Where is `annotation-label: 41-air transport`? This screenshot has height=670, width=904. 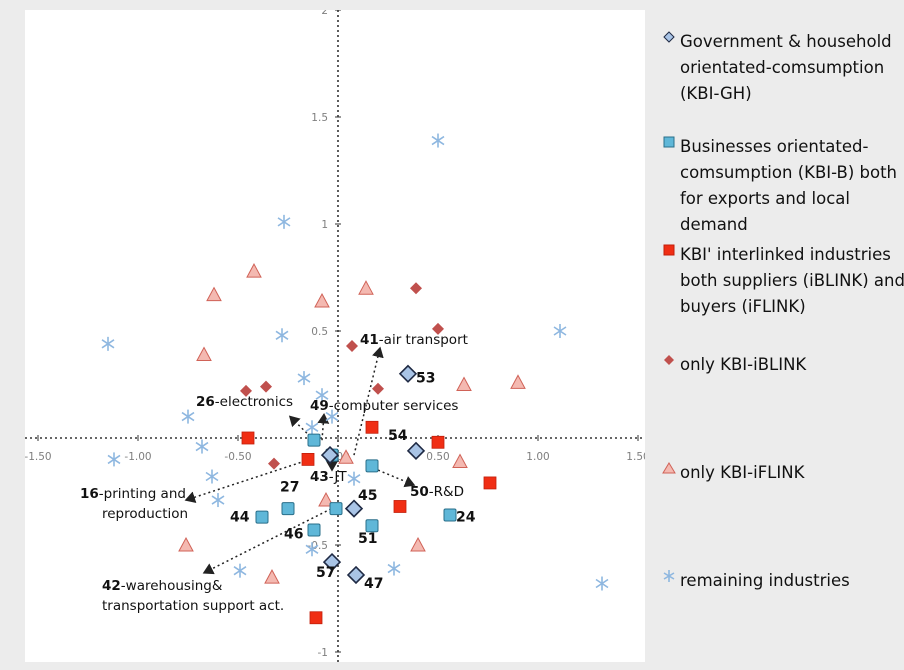 annotation-label: 41-air transport is located at coordinates (414, 340).